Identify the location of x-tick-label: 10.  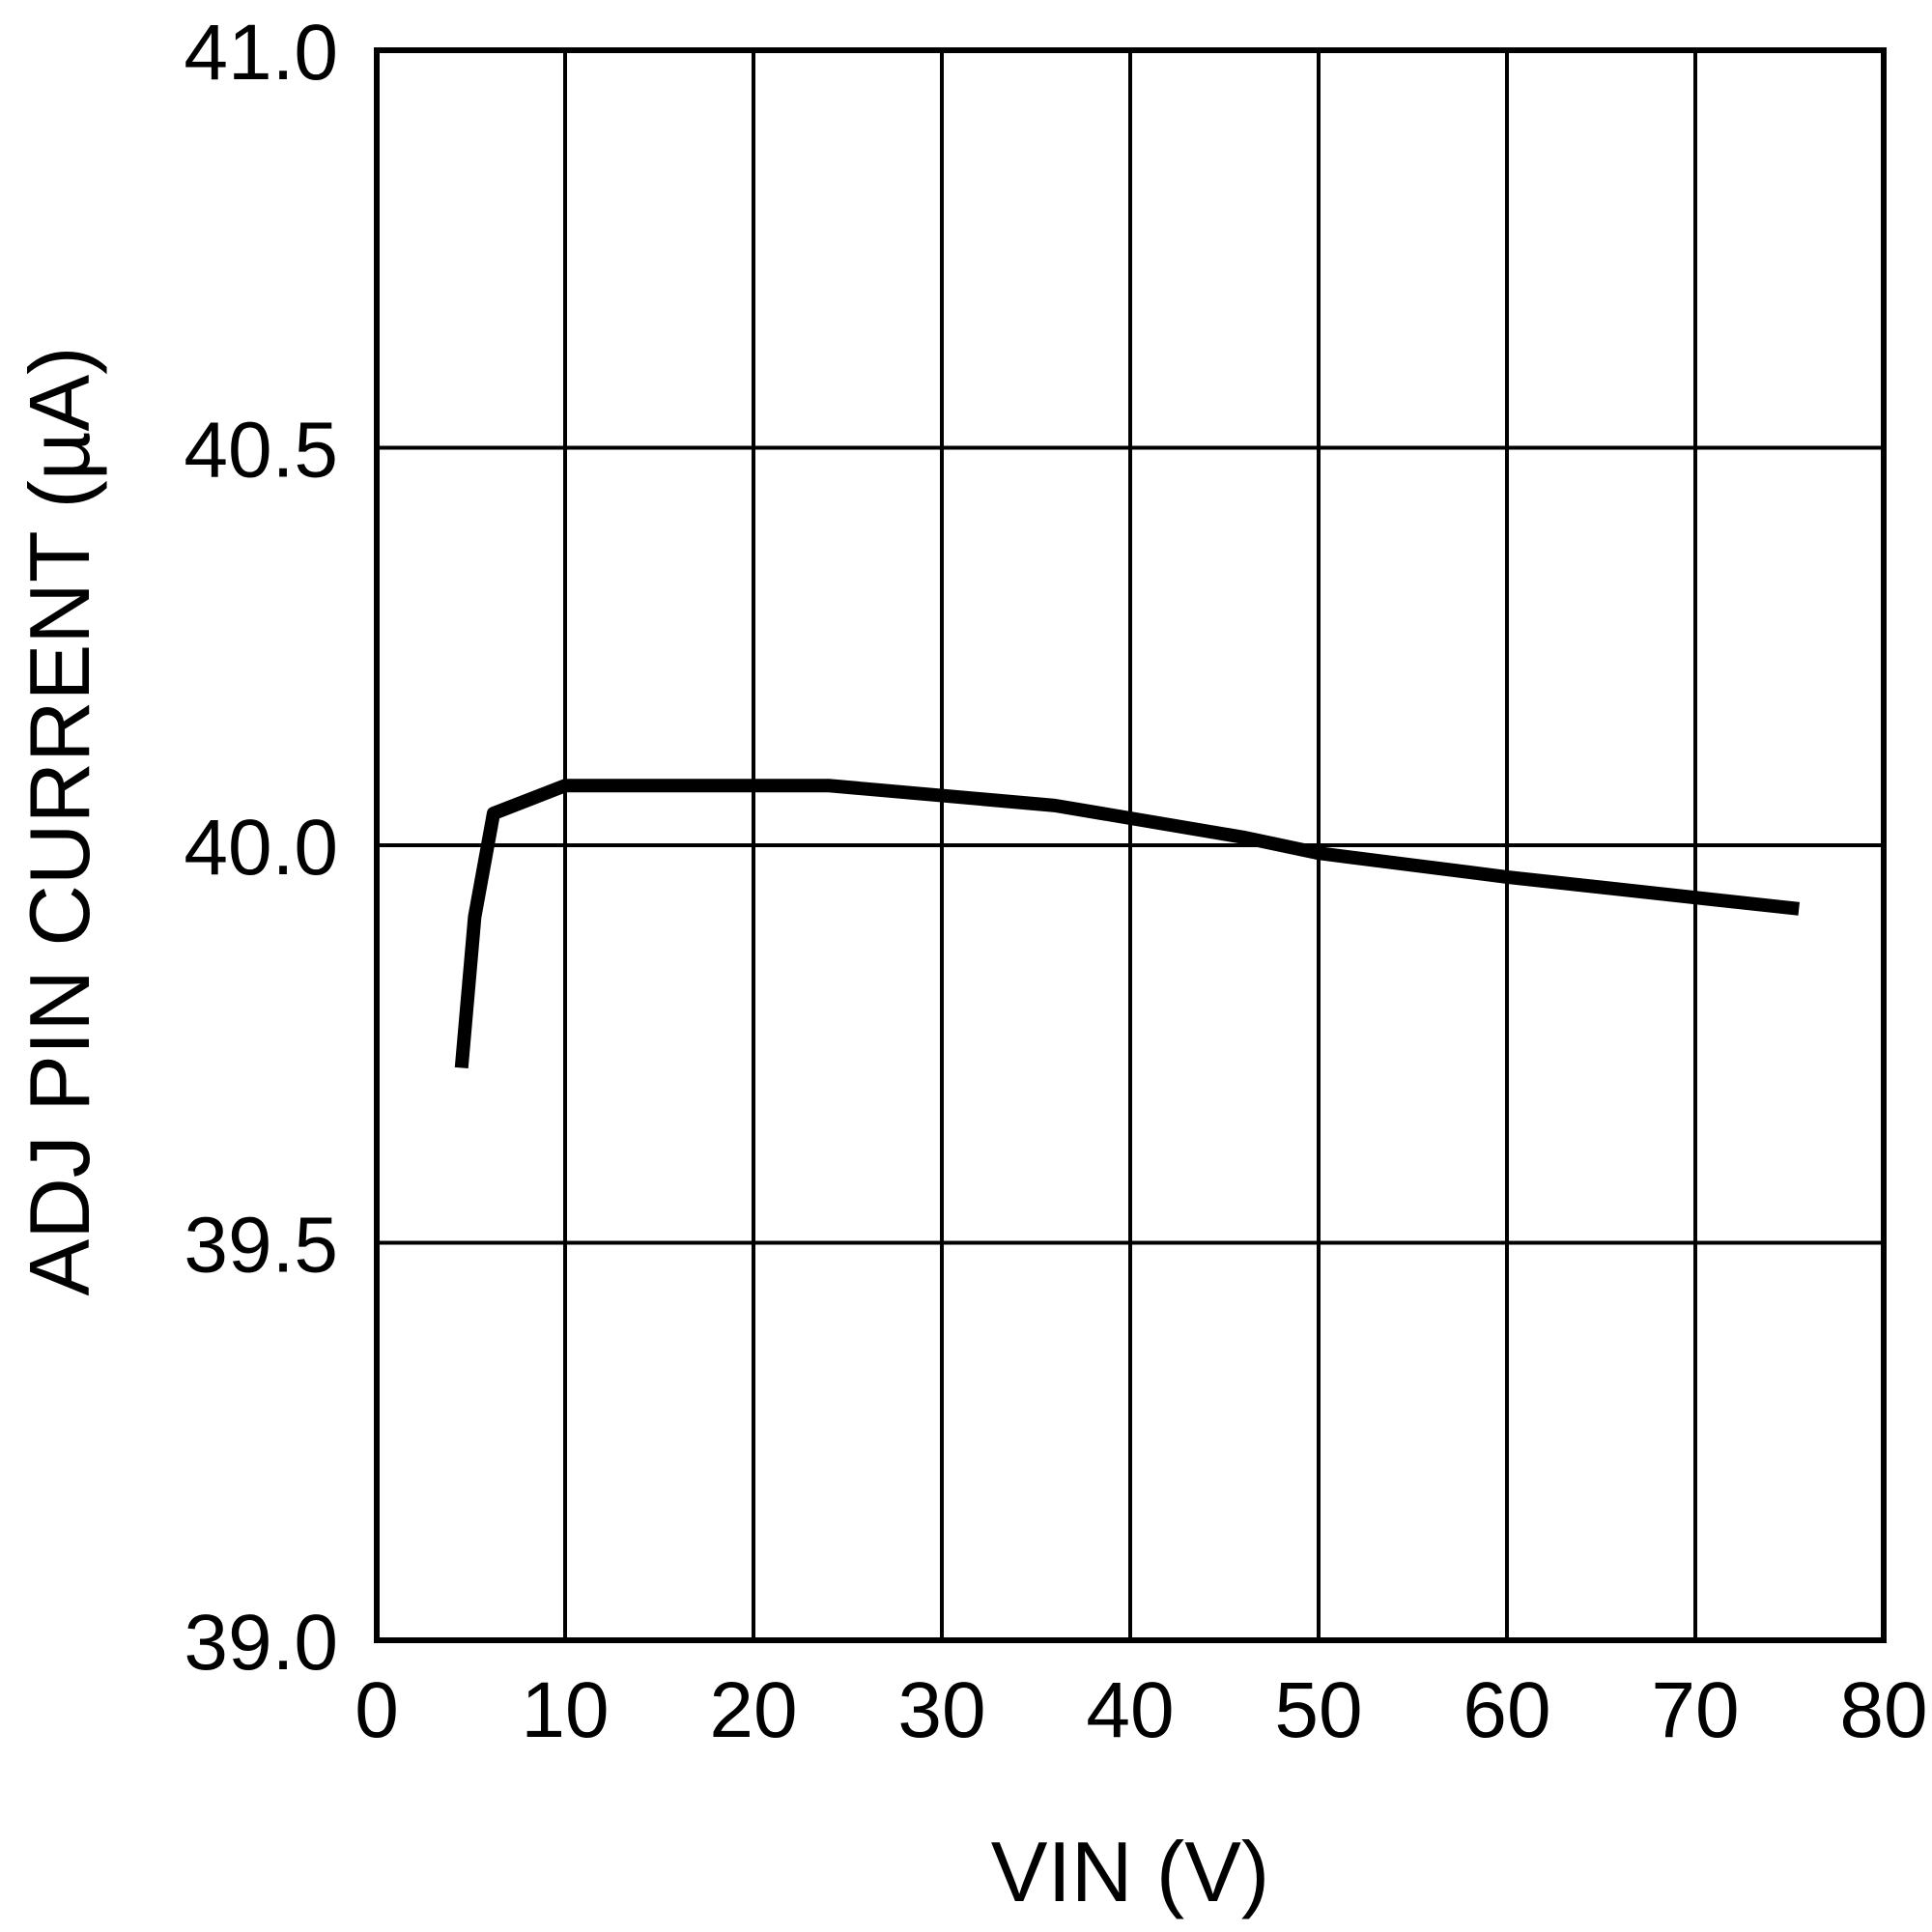
(565, 1710).